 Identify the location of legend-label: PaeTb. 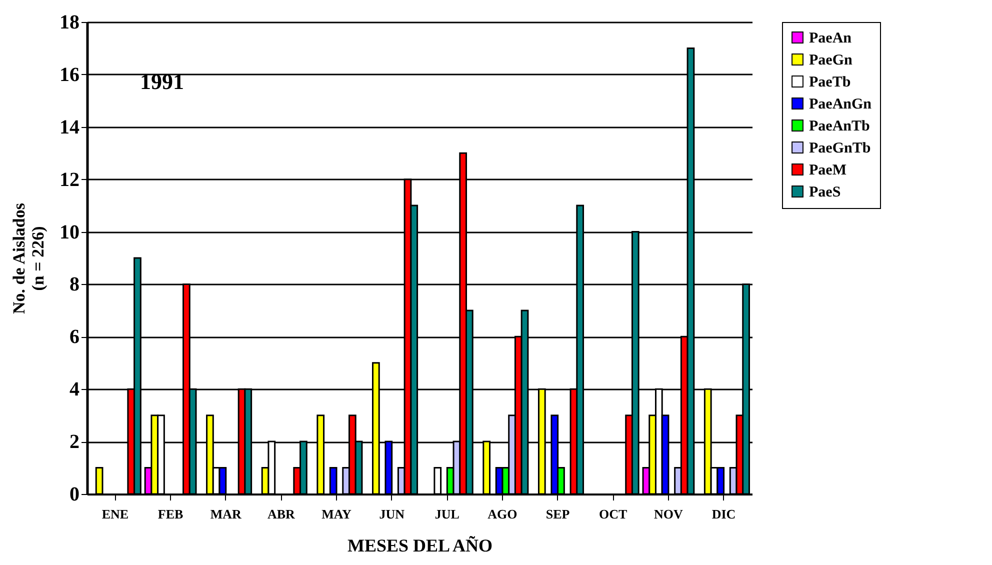
(830, 82).